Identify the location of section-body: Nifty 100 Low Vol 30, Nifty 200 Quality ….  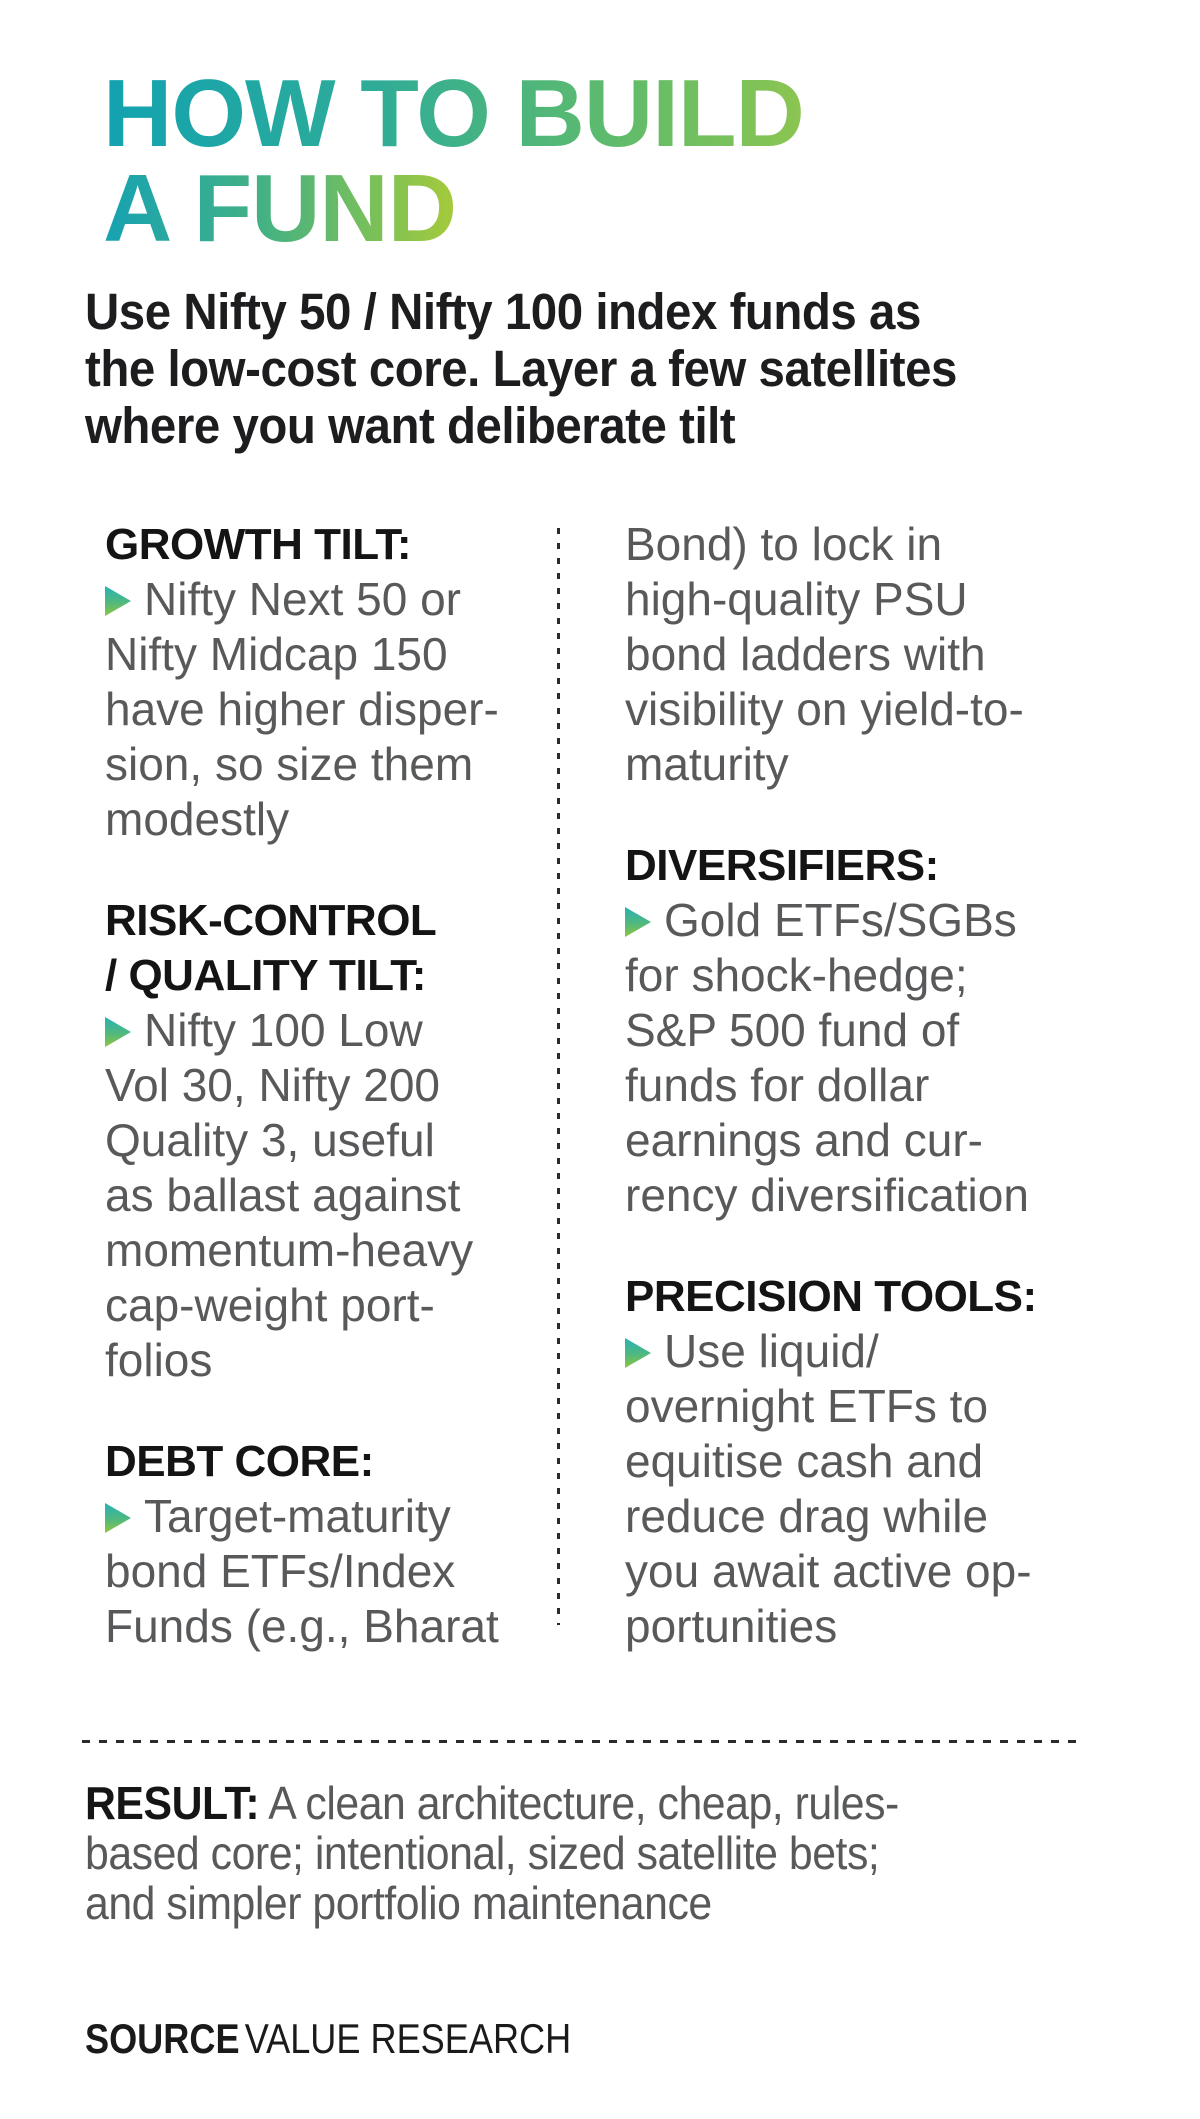
(331, 1195).